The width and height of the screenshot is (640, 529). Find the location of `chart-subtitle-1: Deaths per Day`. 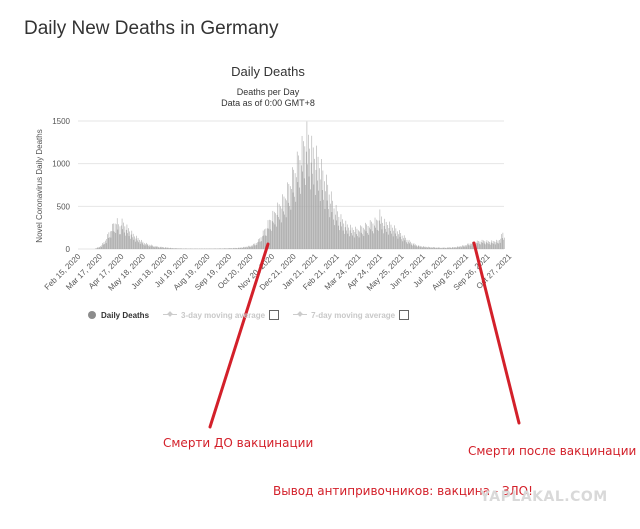

chart-subtitle-1: Deaths per Day is located at coordinates (268, 92).